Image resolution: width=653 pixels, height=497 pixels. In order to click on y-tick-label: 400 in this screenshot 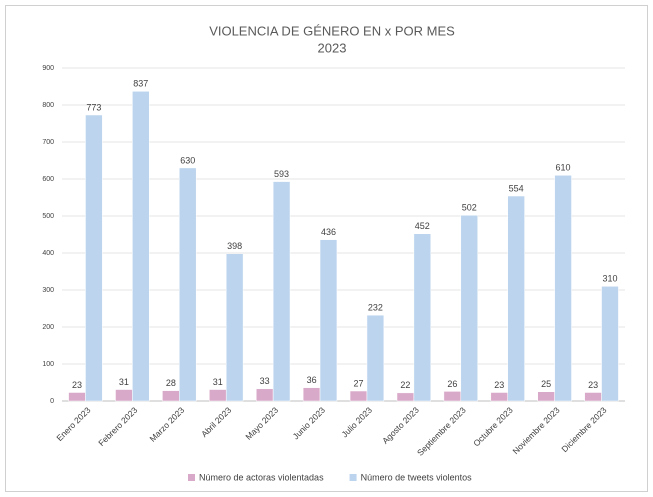, I will do `click(48, 253)`.